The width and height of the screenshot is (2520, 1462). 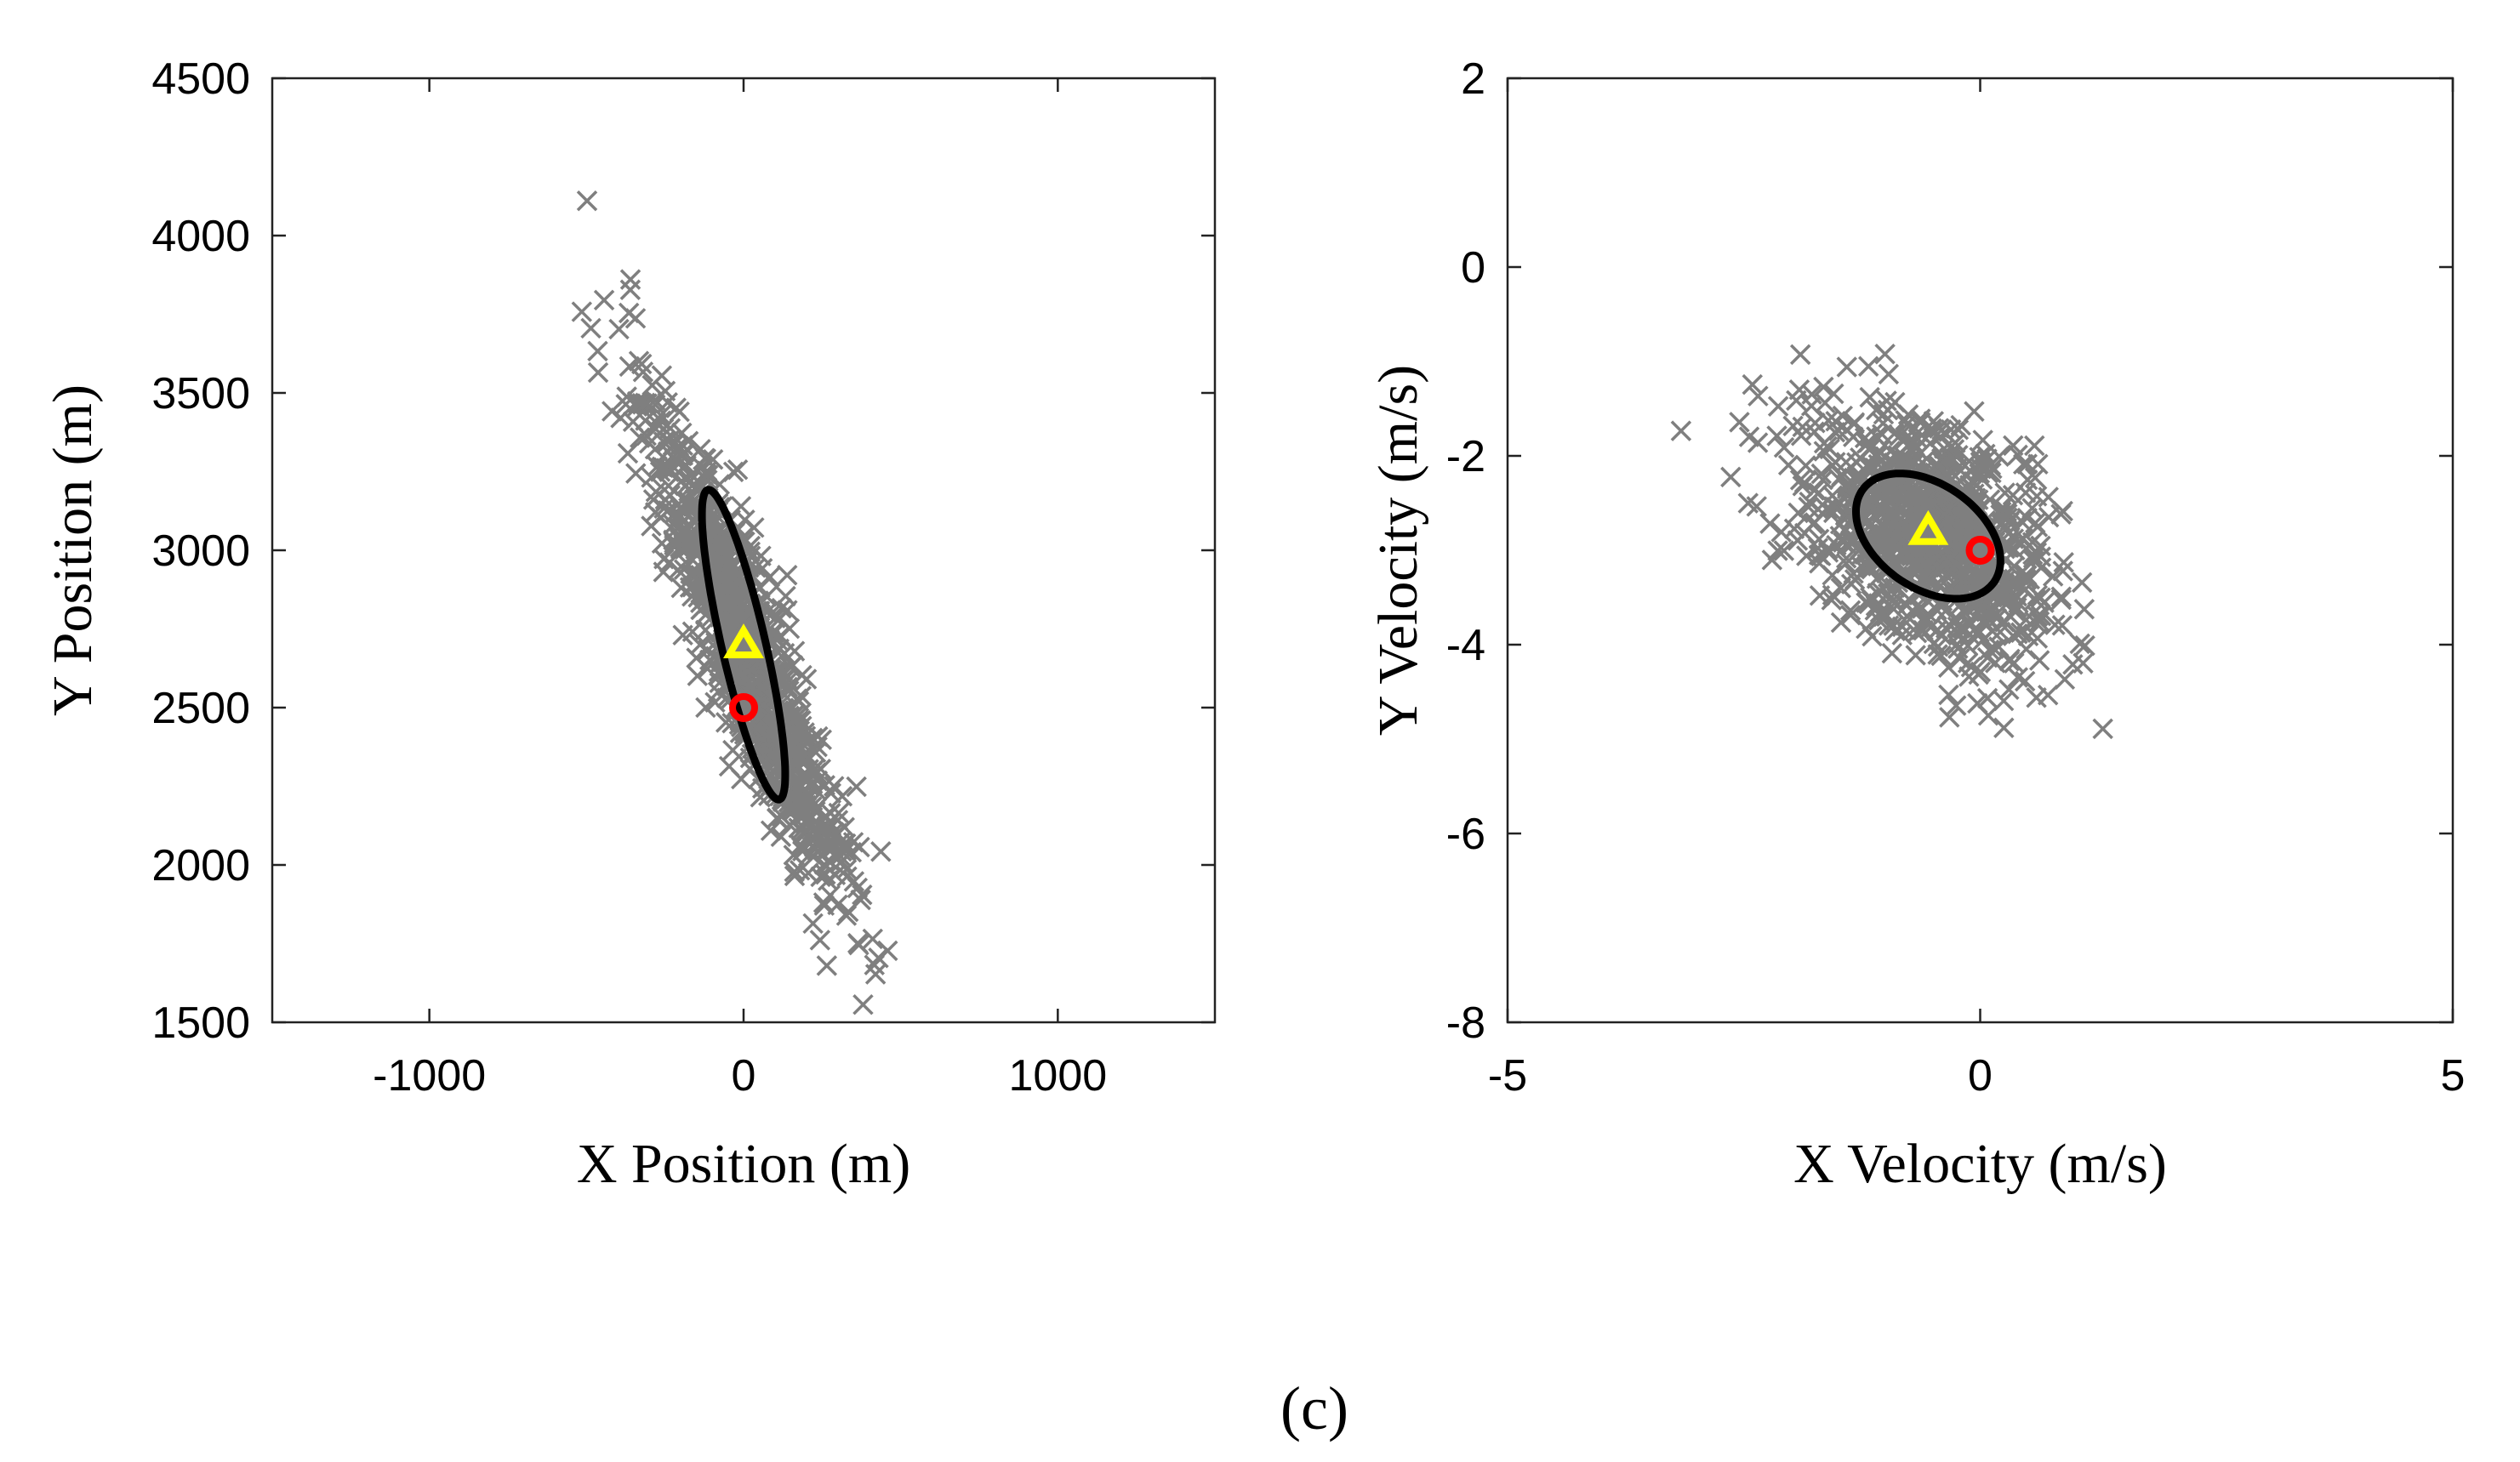 What do you see at coordinates (200, 865) in the screenshot?
I see `y-tick-label: 2000` at bounding box center [200, 865].